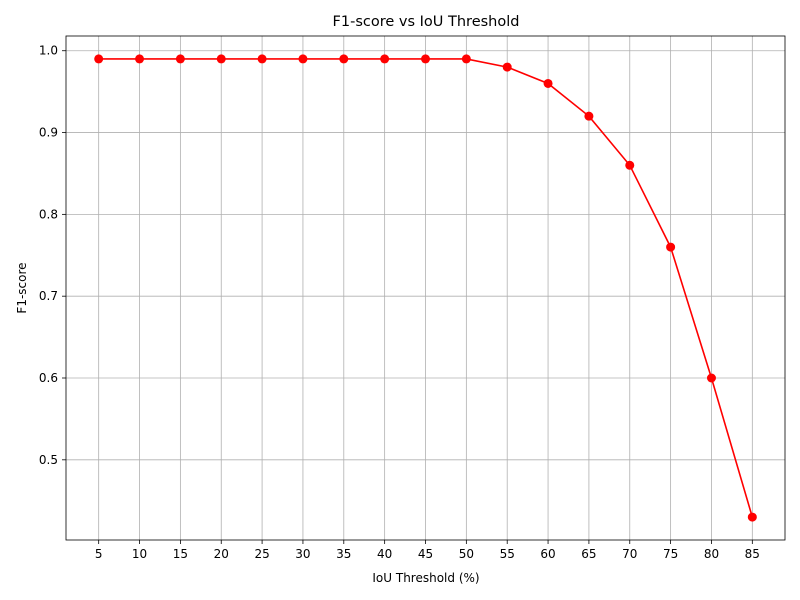 The image size is (800, 600). I want to click on y-axis-ticks: 0.5 0.6 0.7 0.8 0.9 1.0, so click(52, 255).